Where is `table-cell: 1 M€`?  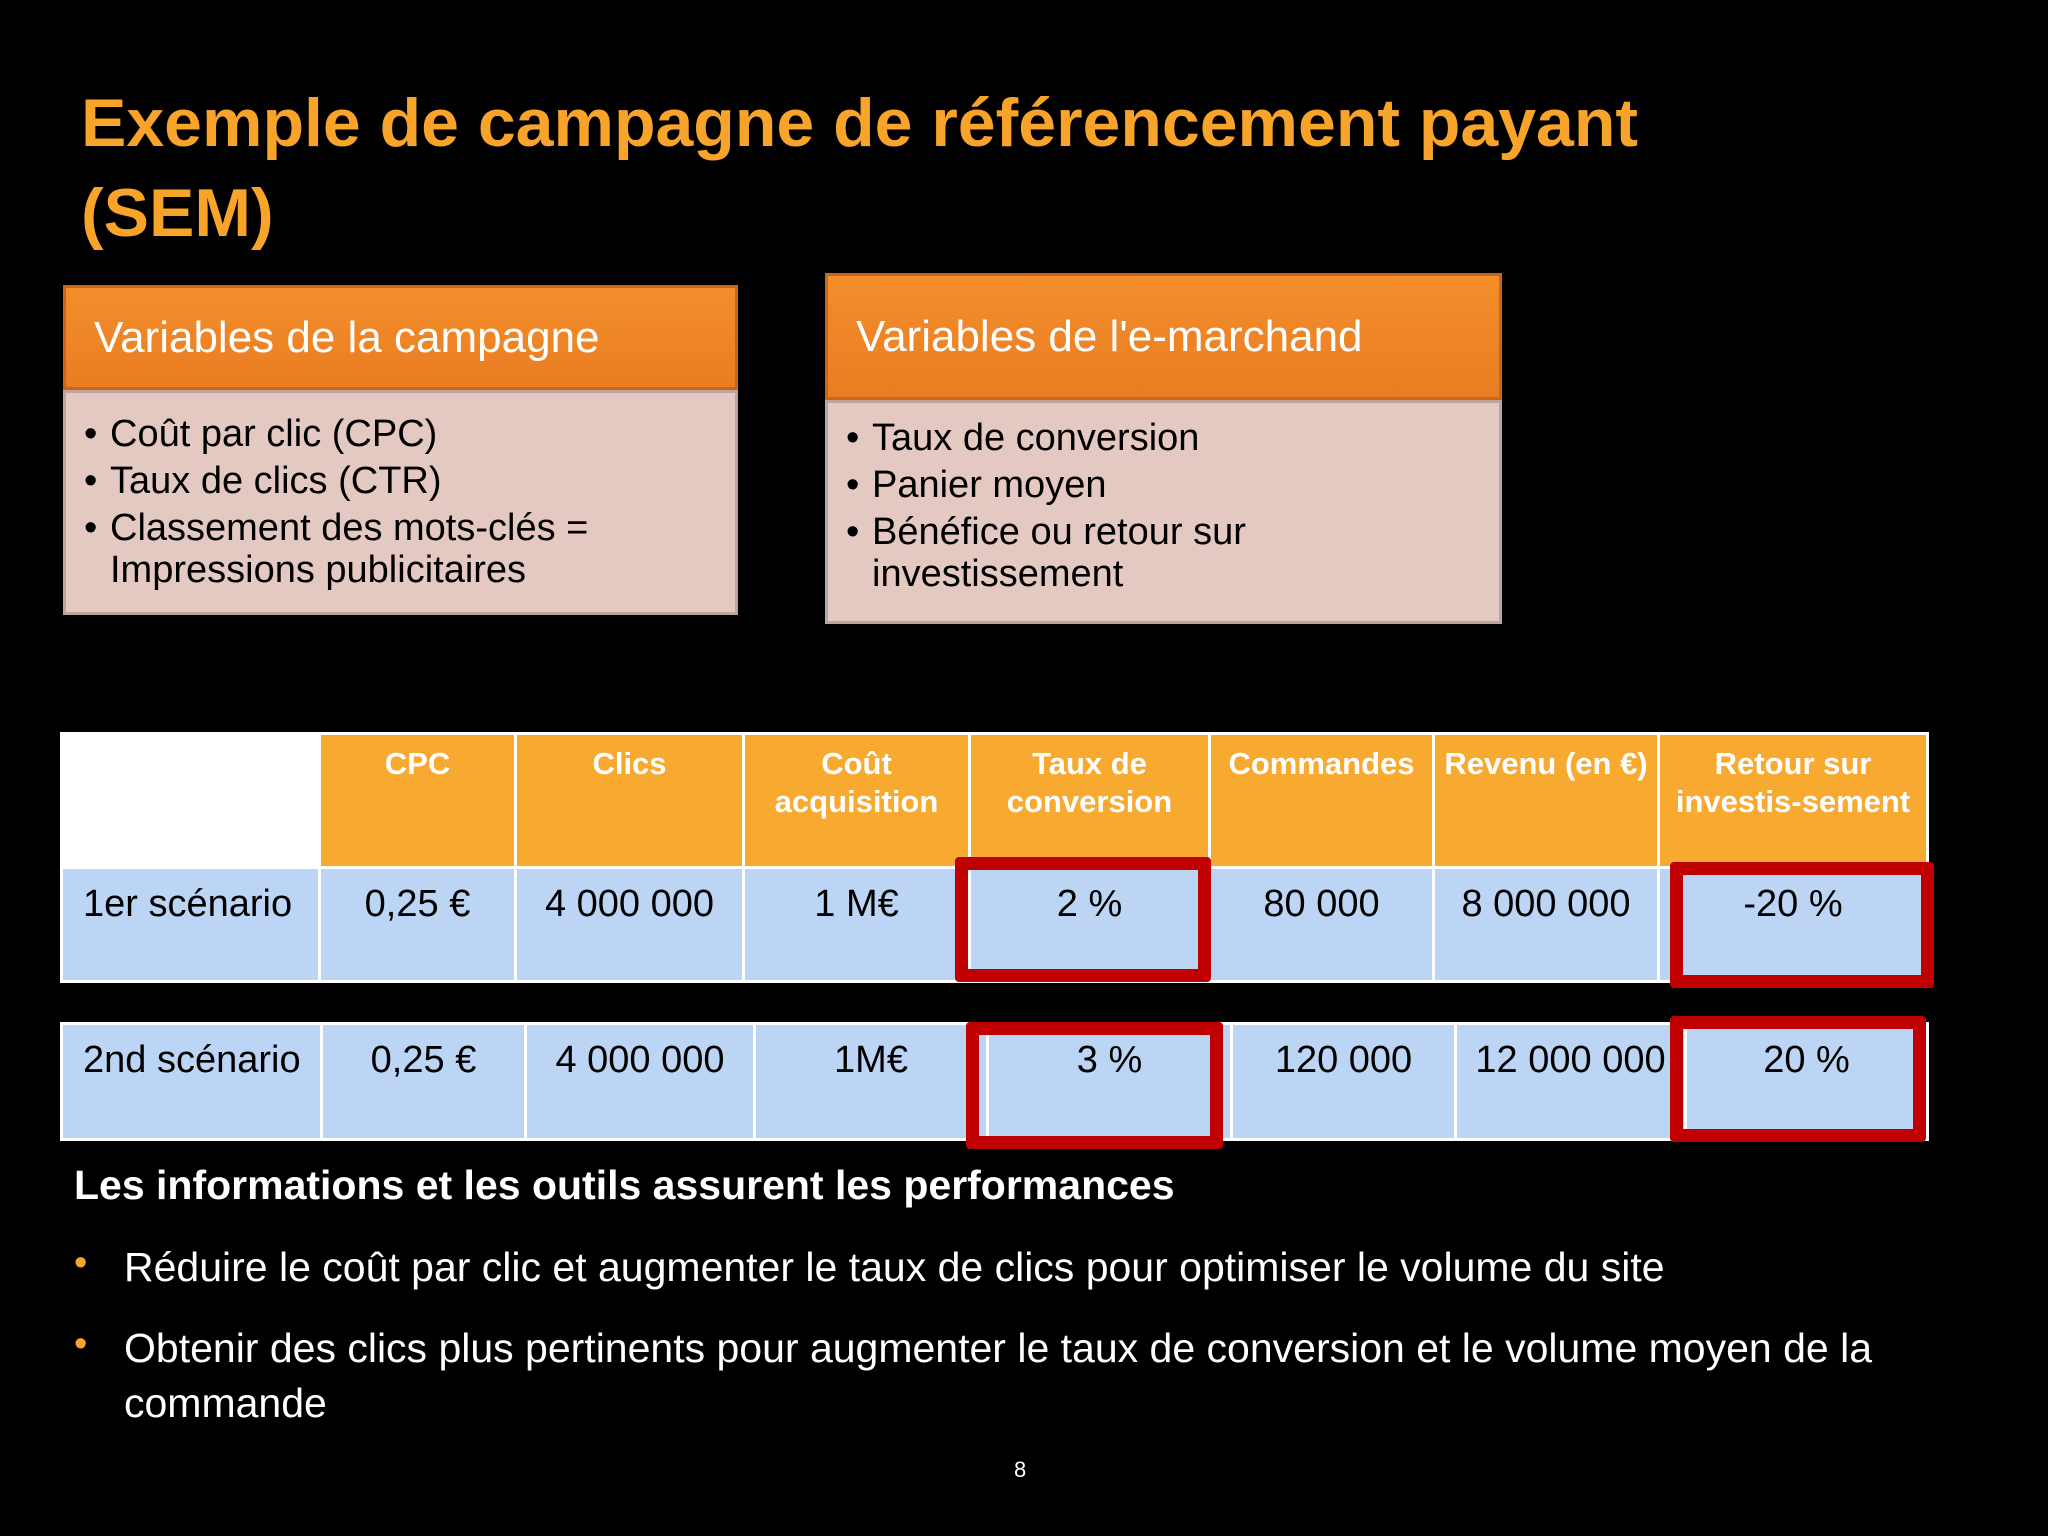 table-cell: 1 M€ is located at coordinates (856, 924).